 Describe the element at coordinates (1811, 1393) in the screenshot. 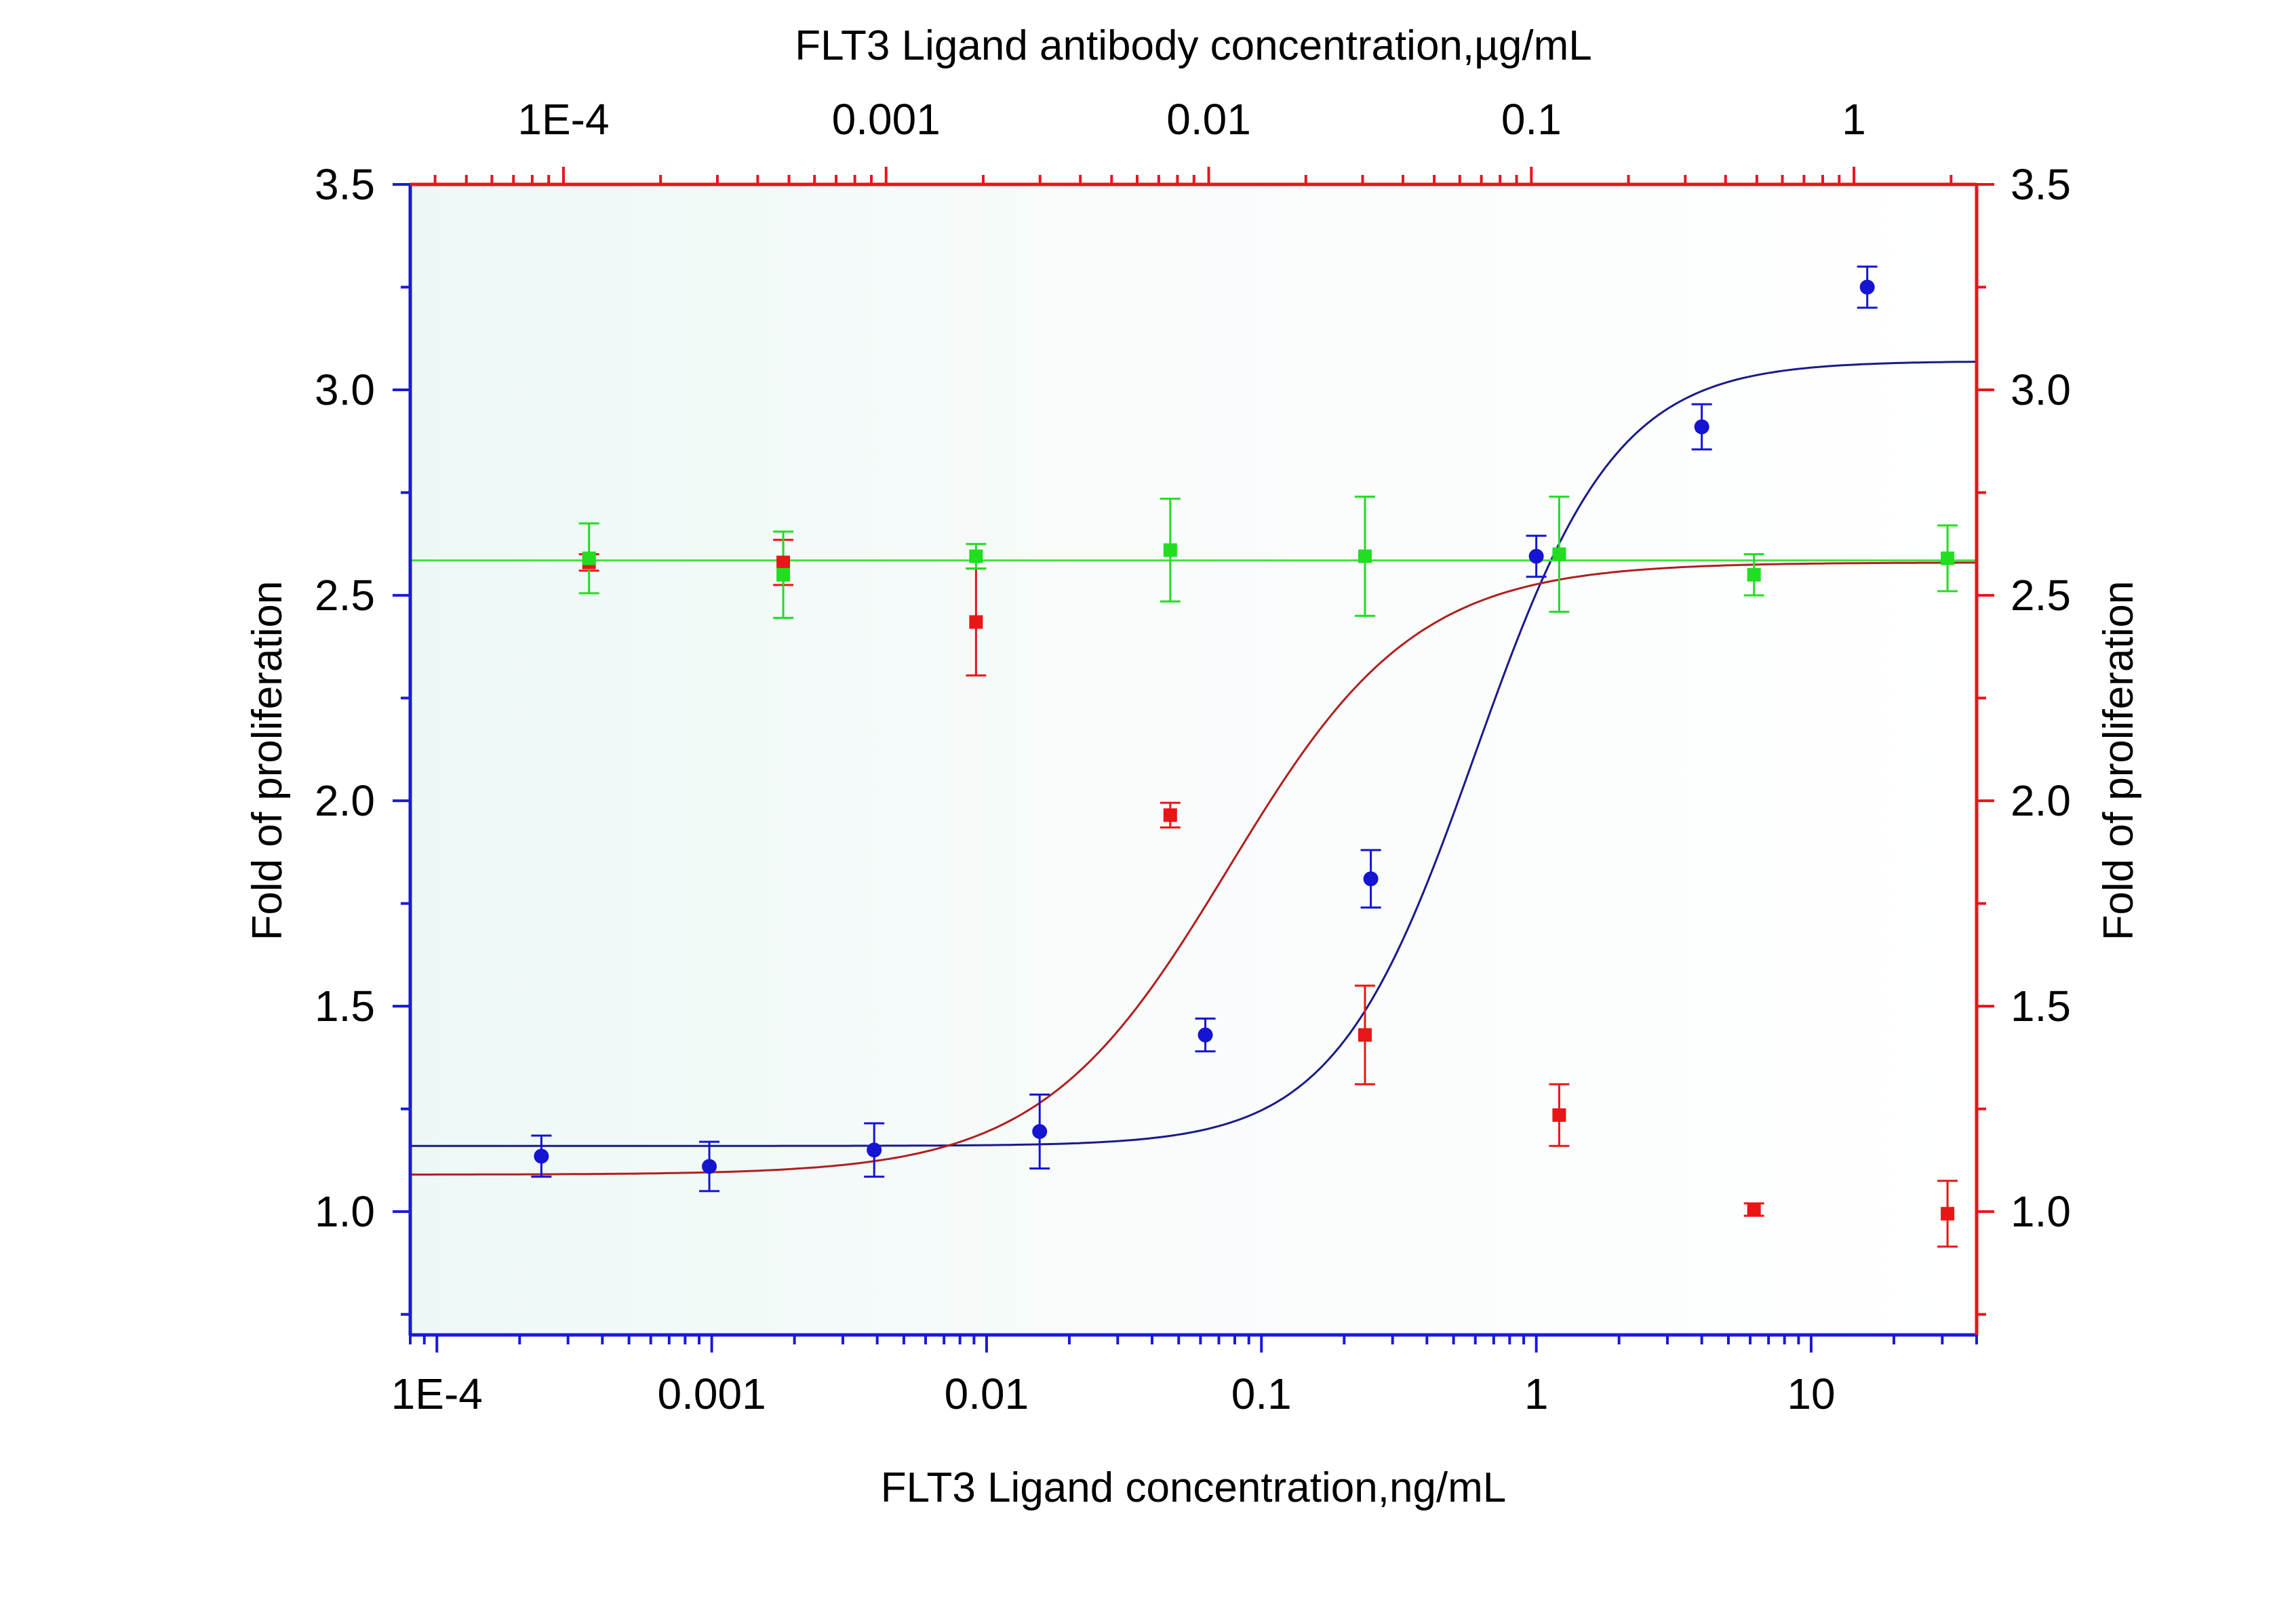

I see `bottom-tick-label: 10` at that location.